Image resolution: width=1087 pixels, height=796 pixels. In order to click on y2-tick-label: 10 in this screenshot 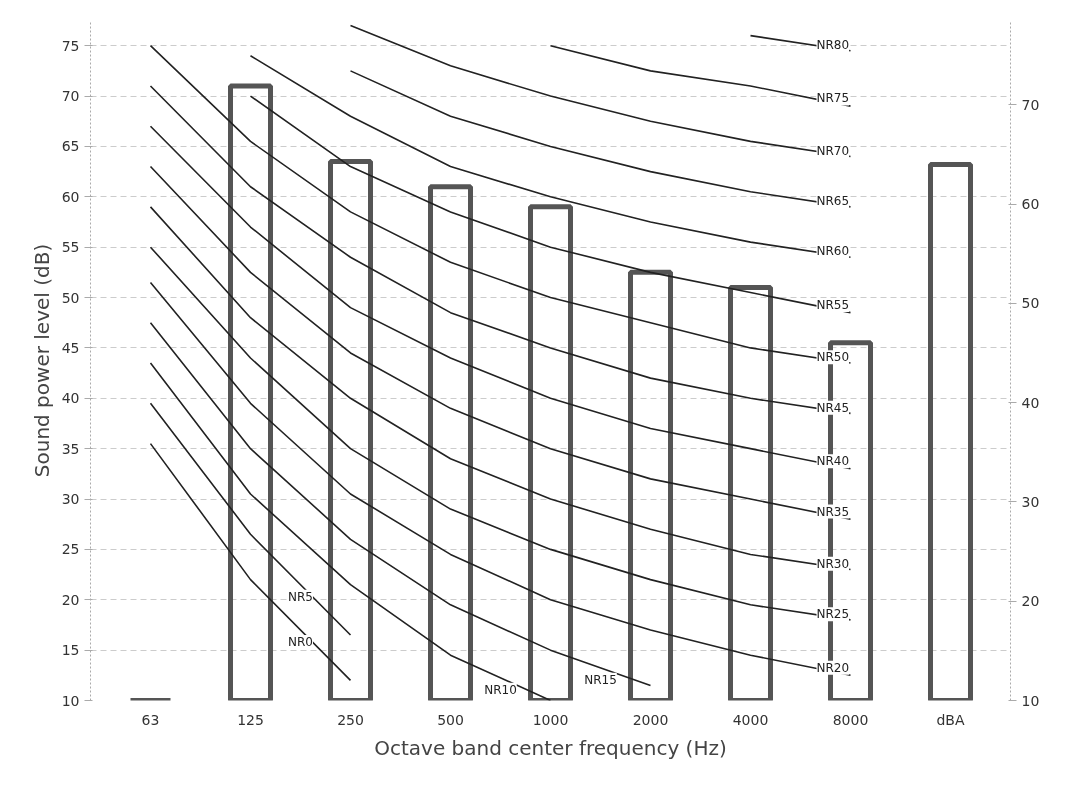, I will do `click(1030, 700)`.